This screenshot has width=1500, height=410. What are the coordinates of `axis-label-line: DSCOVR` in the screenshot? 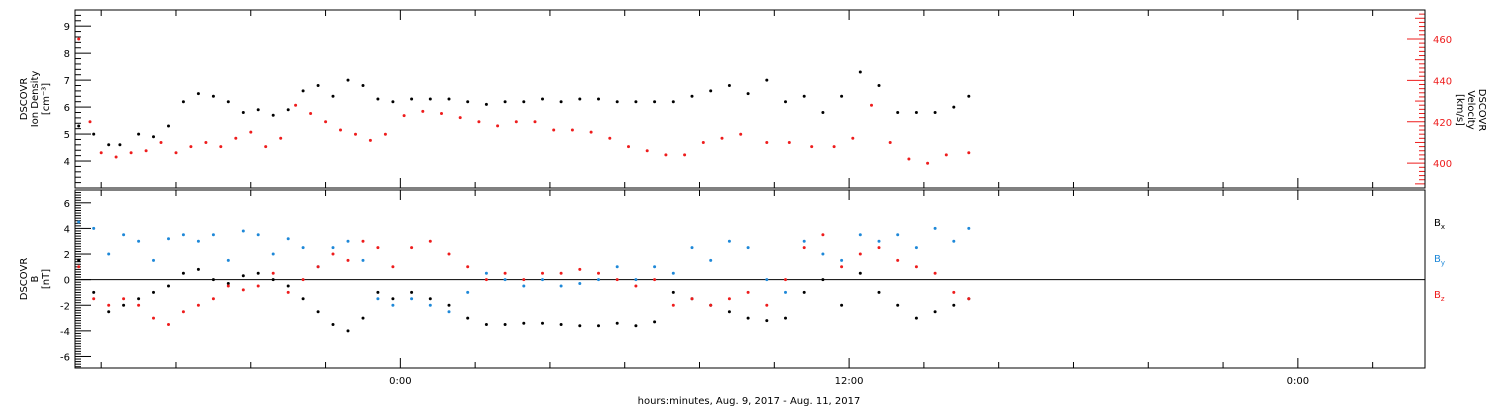 It's located at (24, 99).